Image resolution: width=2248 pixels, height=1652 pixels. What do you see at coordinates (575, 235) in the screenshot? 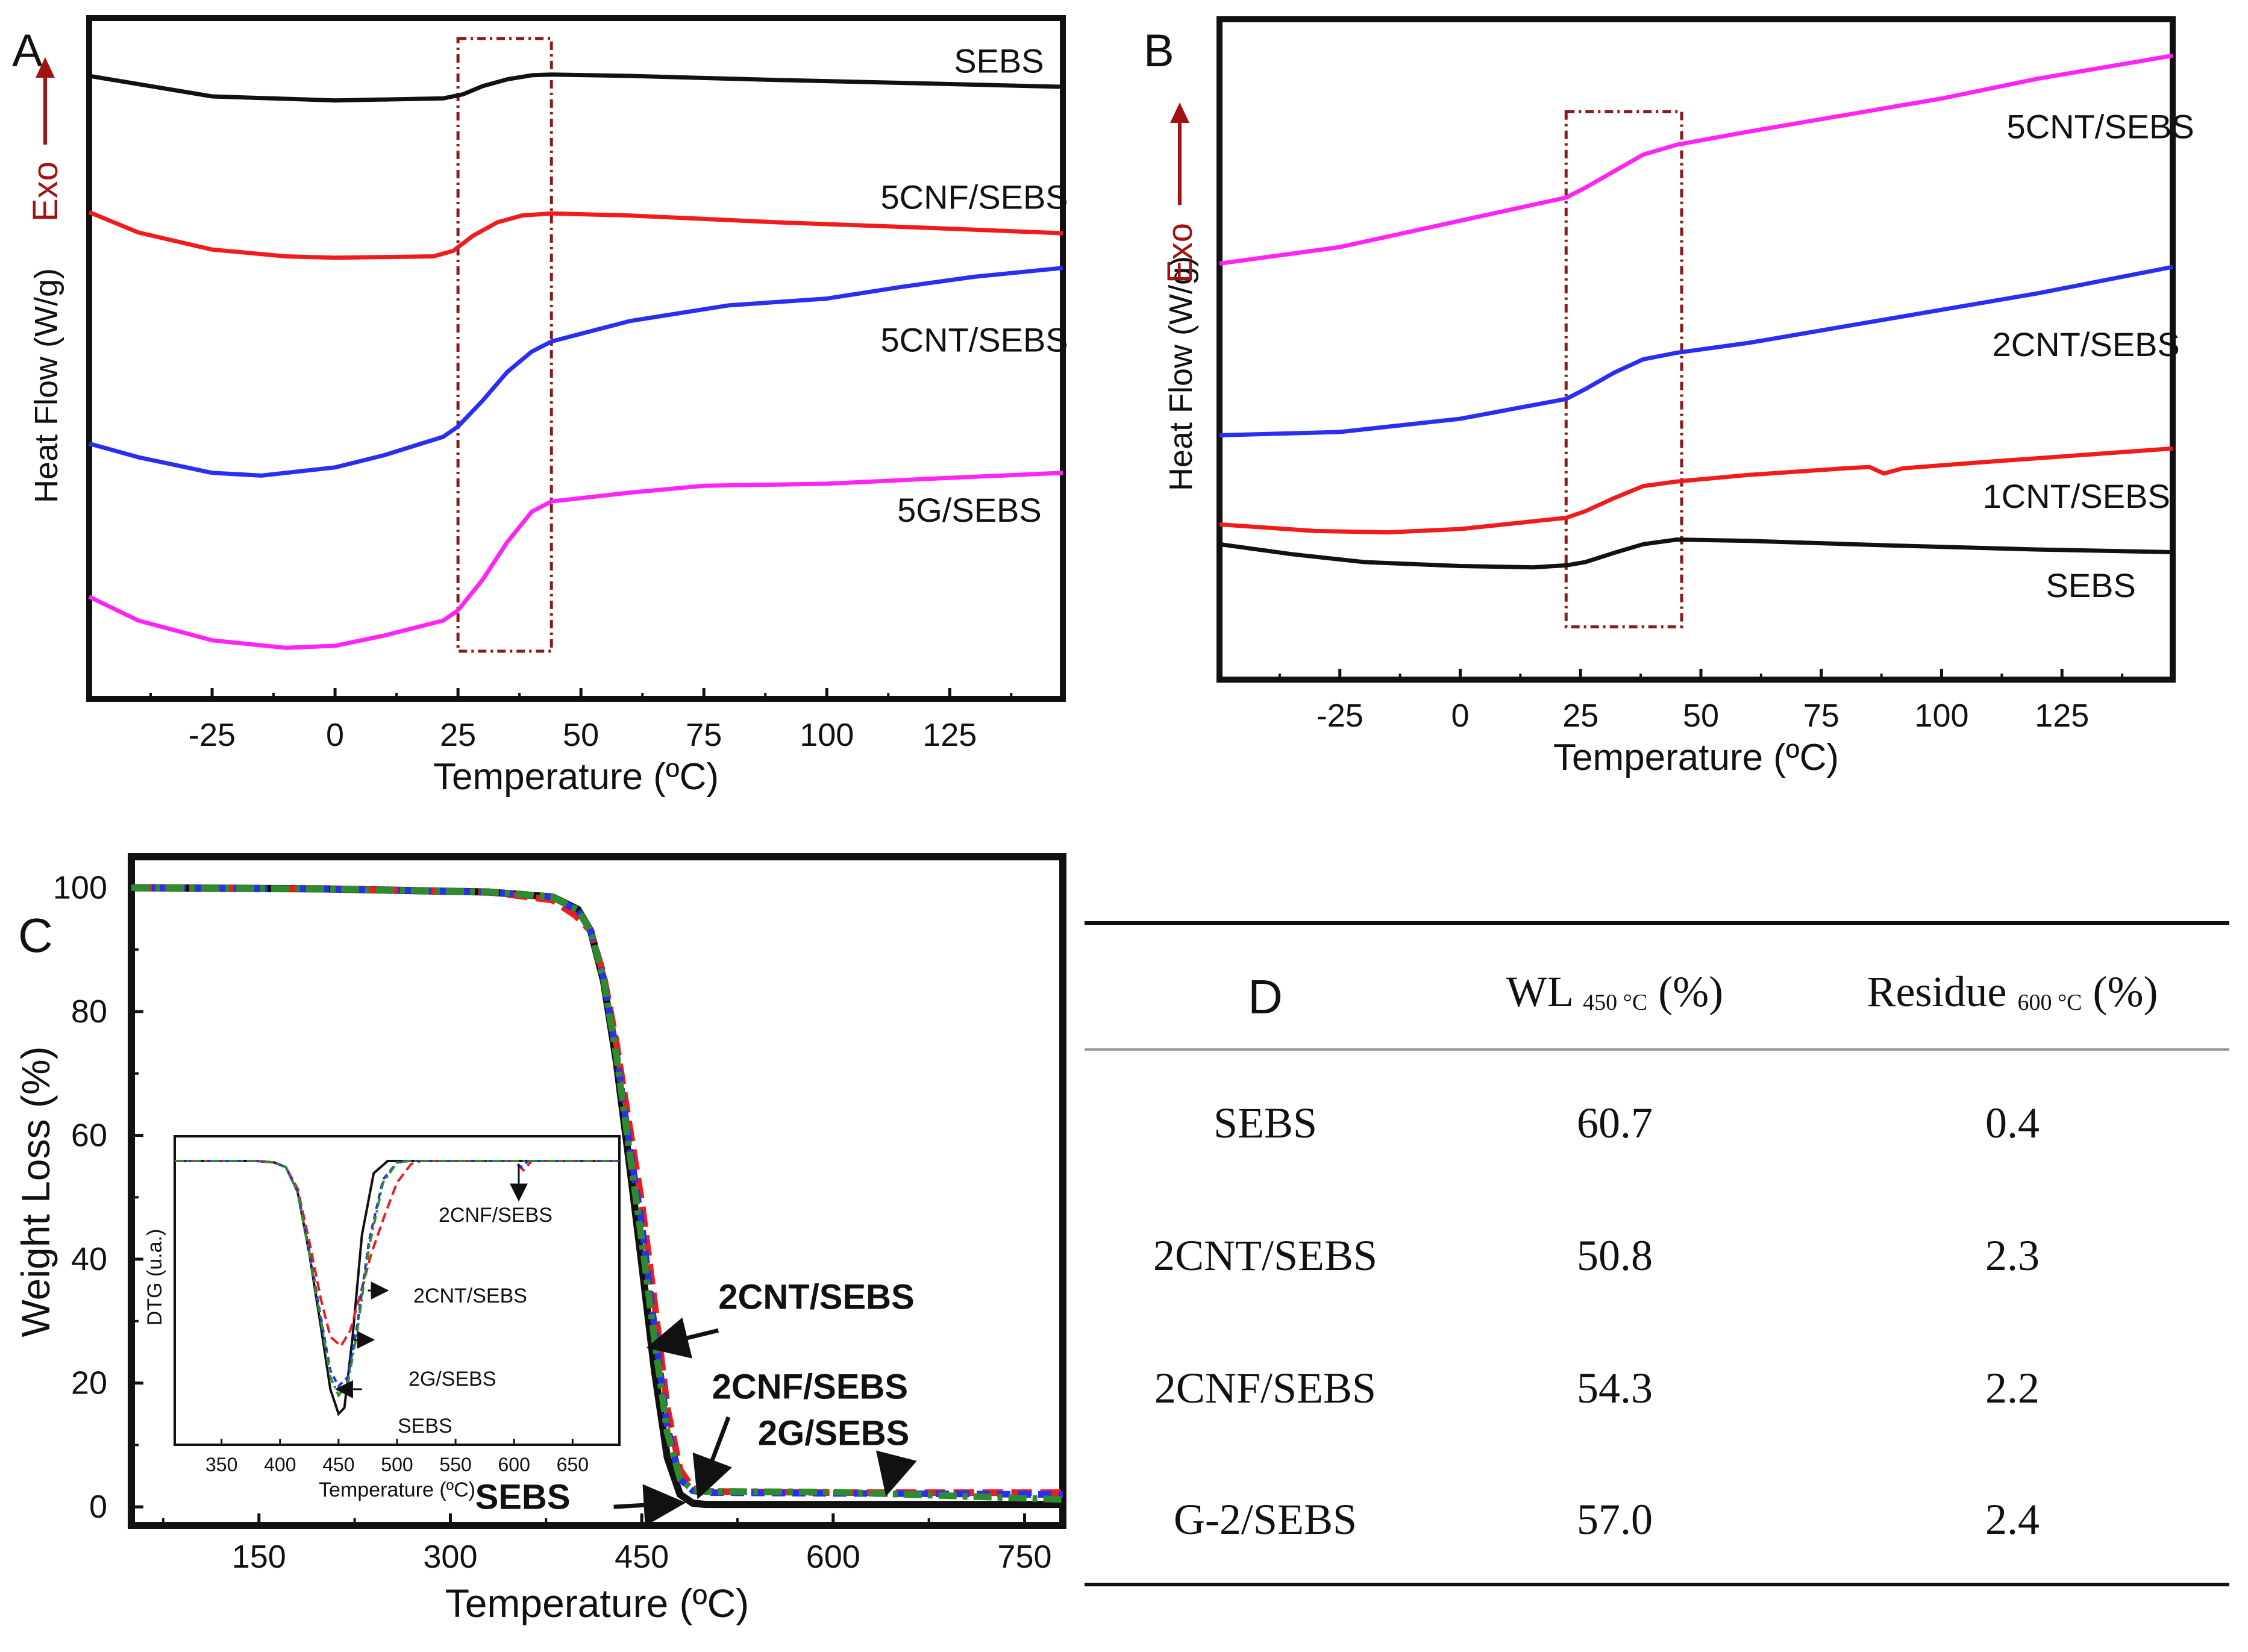
I see `series-line-5cnf-sebs` at bounding box center [575, 235].